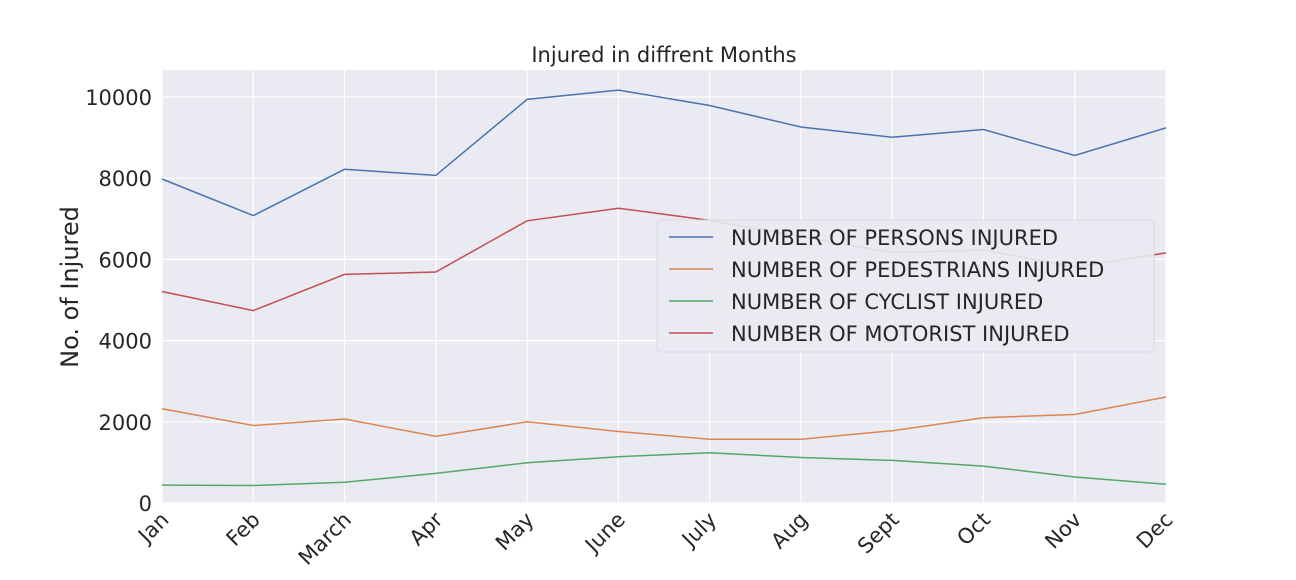 Image resolution: width=1296 pixels, height=580 pixels. What do you see at coordinates (917, 270) in the screenshot?
I see `legend-label: NUMBER OF PEDESTRIANS INJURED` at bounding box center [917, 270].